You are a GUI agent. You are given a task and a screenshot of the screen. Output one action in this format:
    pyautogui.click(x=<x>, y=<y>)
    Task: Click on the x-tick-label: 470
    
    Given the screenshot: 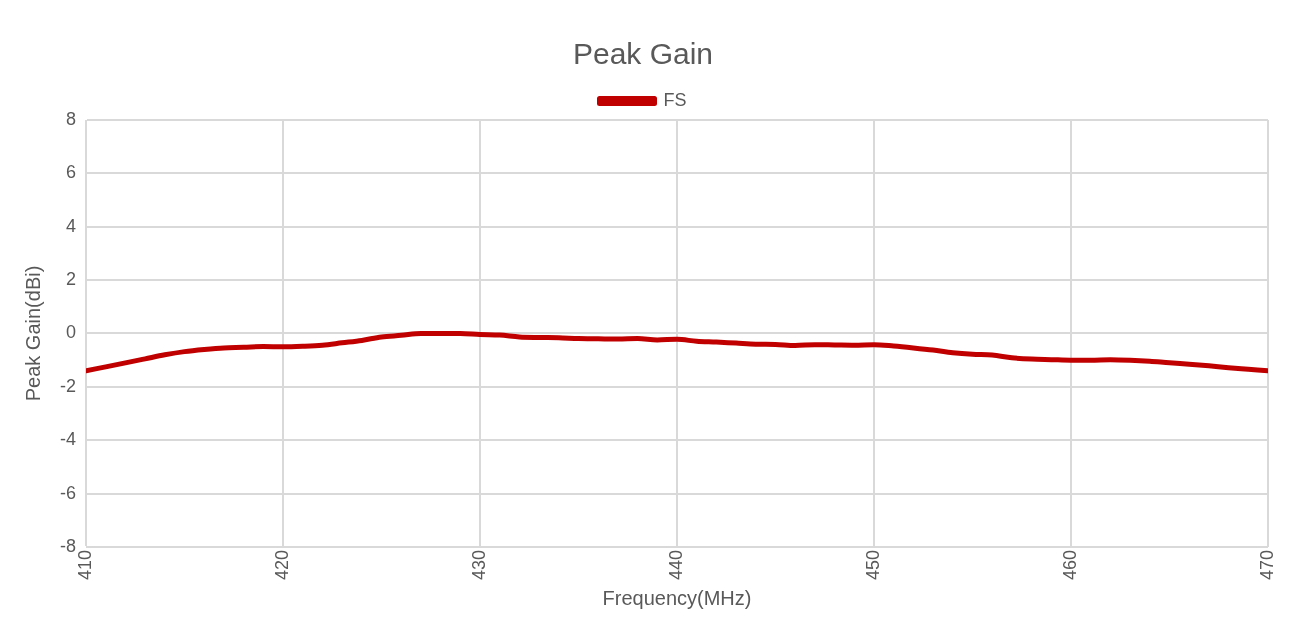 What is the action you would take?
    pyautogui.click(x=1266, y=565)
    